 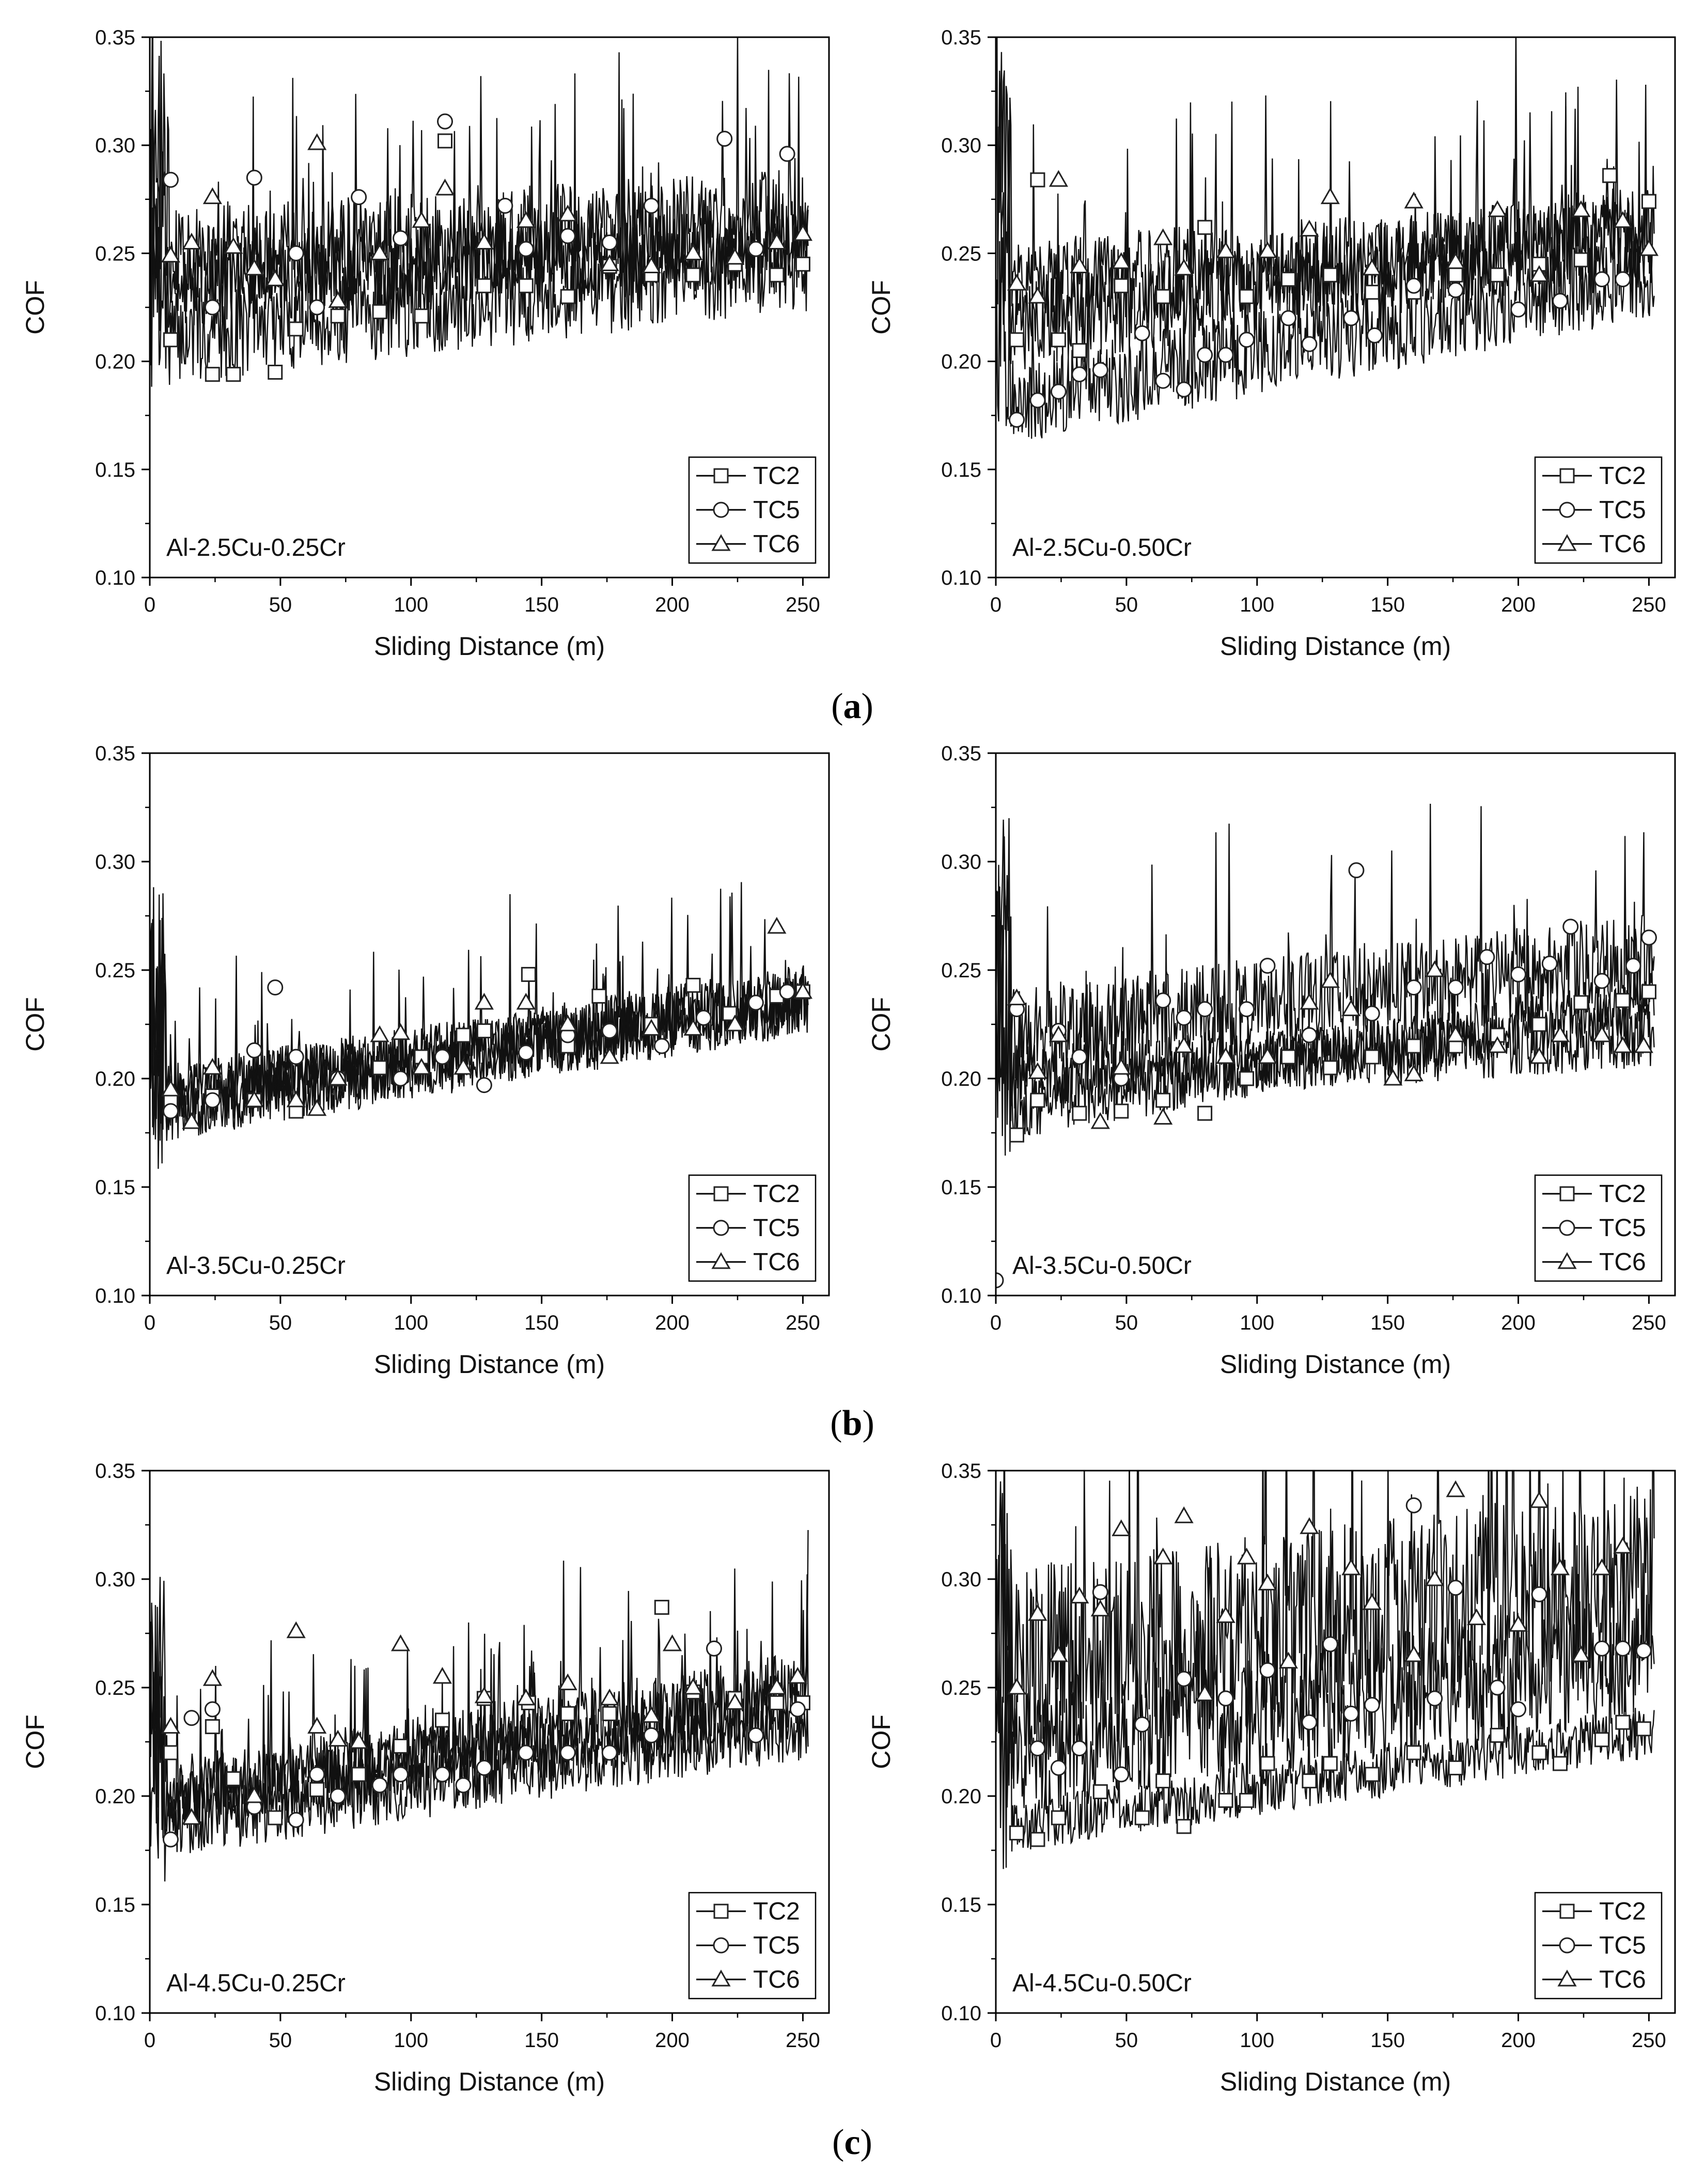 What do you see at coordinates (1599, 510) in the screenshot?
I see `legend: TC2 TC5 TC6` at bounding box center [1599, 510].